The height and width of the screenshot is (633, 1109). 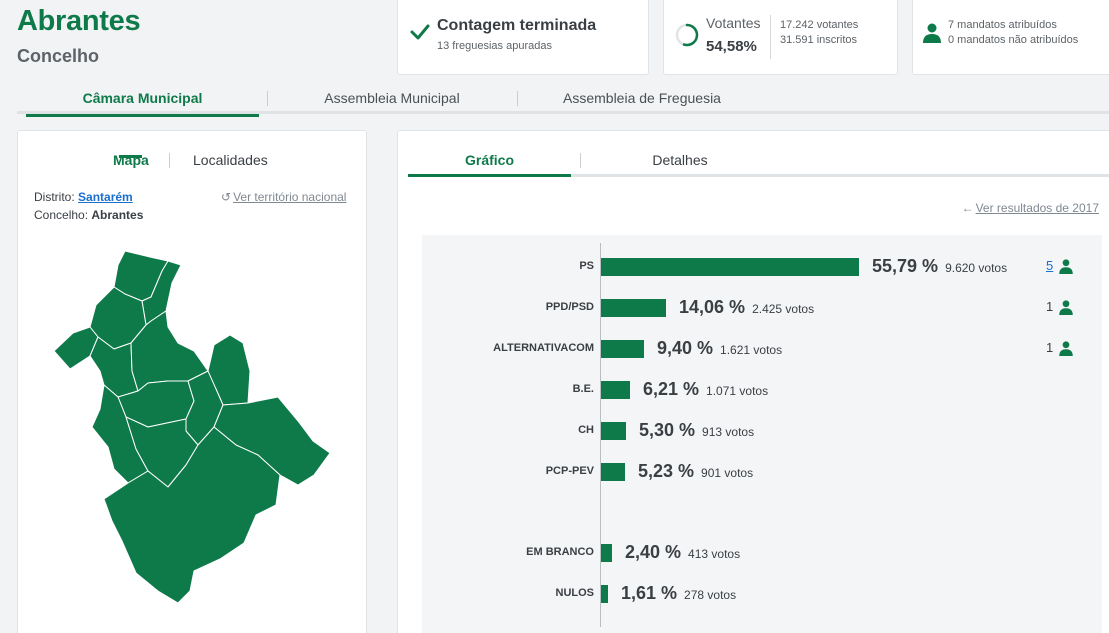 I want to click on tab-assembleia-municipal: Assembleia Municipal, so click(x=392, y=98).